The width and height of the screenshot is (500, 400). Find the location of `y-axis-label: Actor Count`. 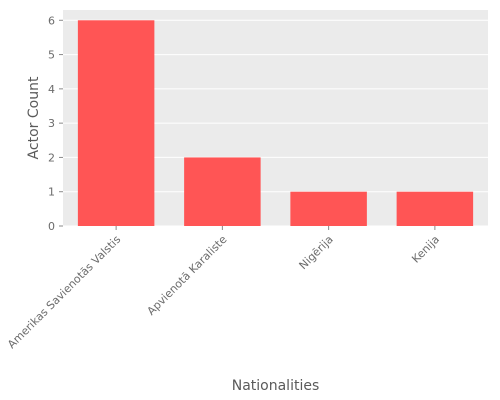

y-axis-label: Actor Count is located at coordinates (34, 117).